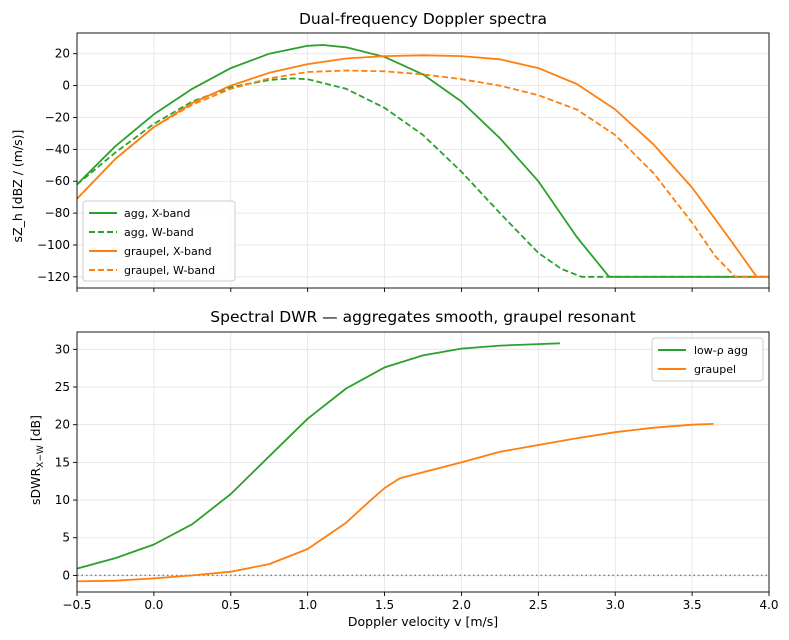 The image size is (789, 640). What do you see at coordinates (76, 605) in the screenshot?
I see `x-tick-label: −0.5` at bounding box center [76, 605].